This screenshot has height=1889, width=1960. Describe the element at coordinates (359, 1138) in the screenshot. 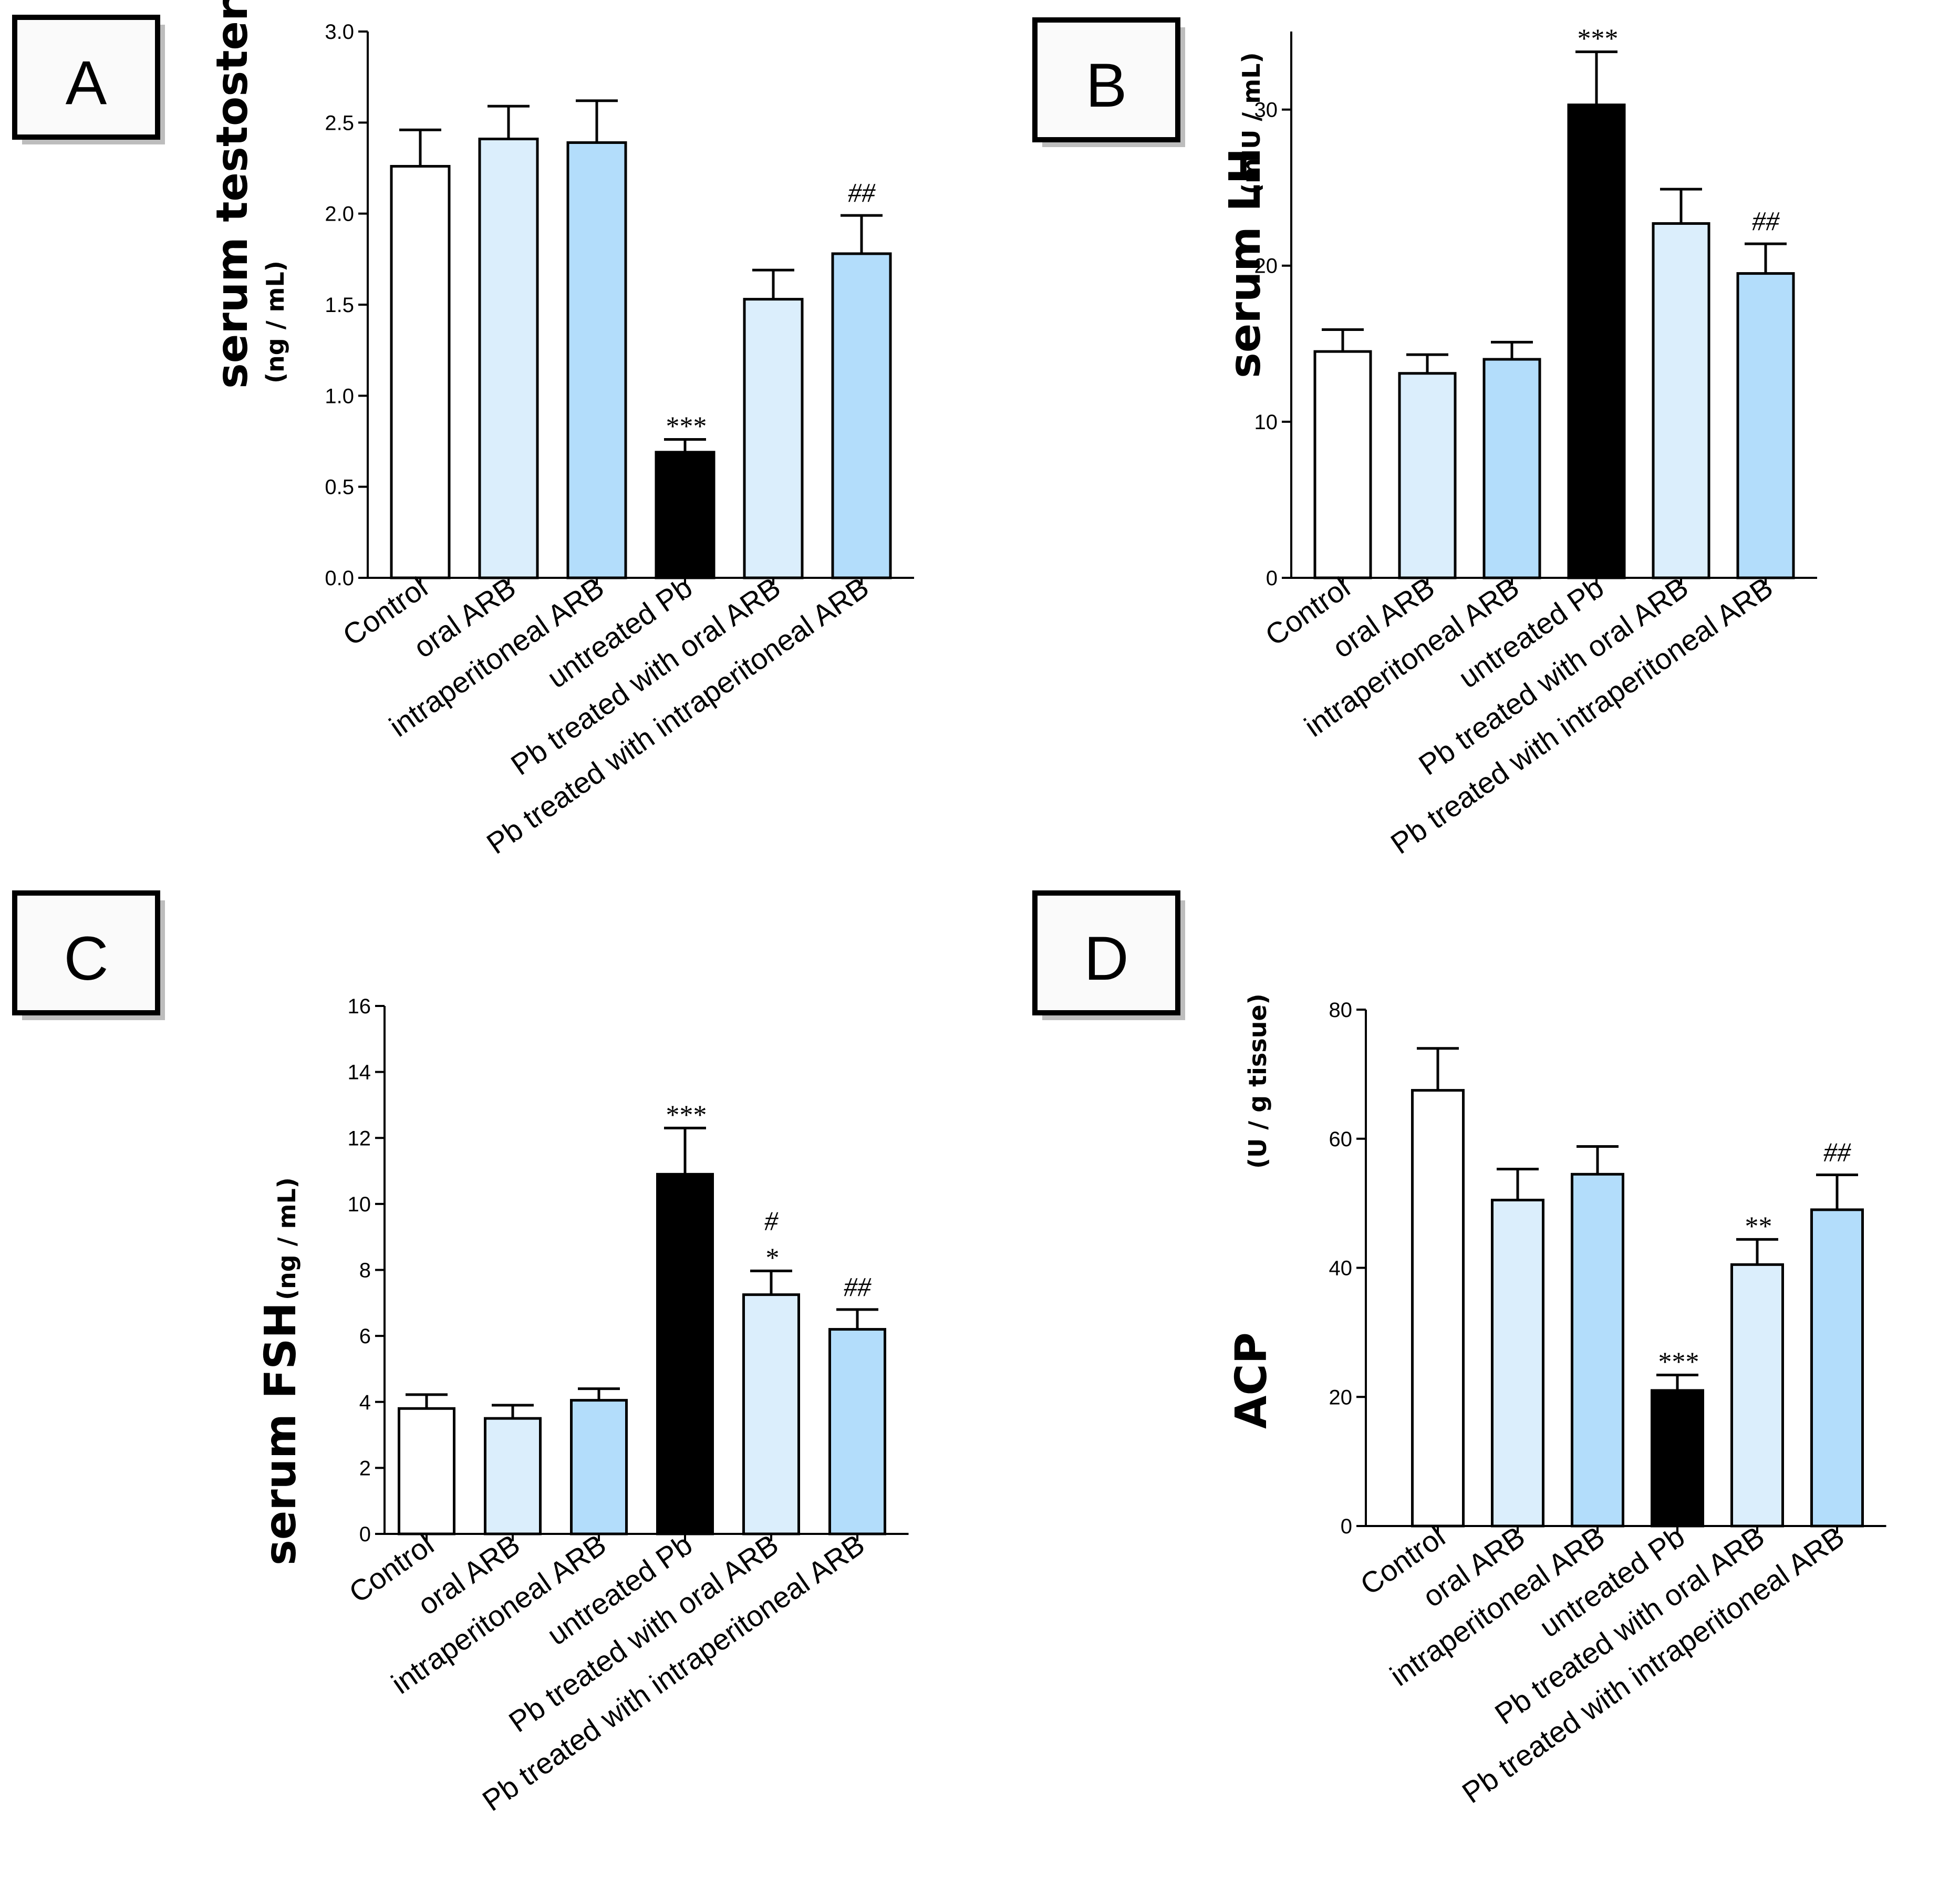

I see `y-tick-label: 12` at that location.